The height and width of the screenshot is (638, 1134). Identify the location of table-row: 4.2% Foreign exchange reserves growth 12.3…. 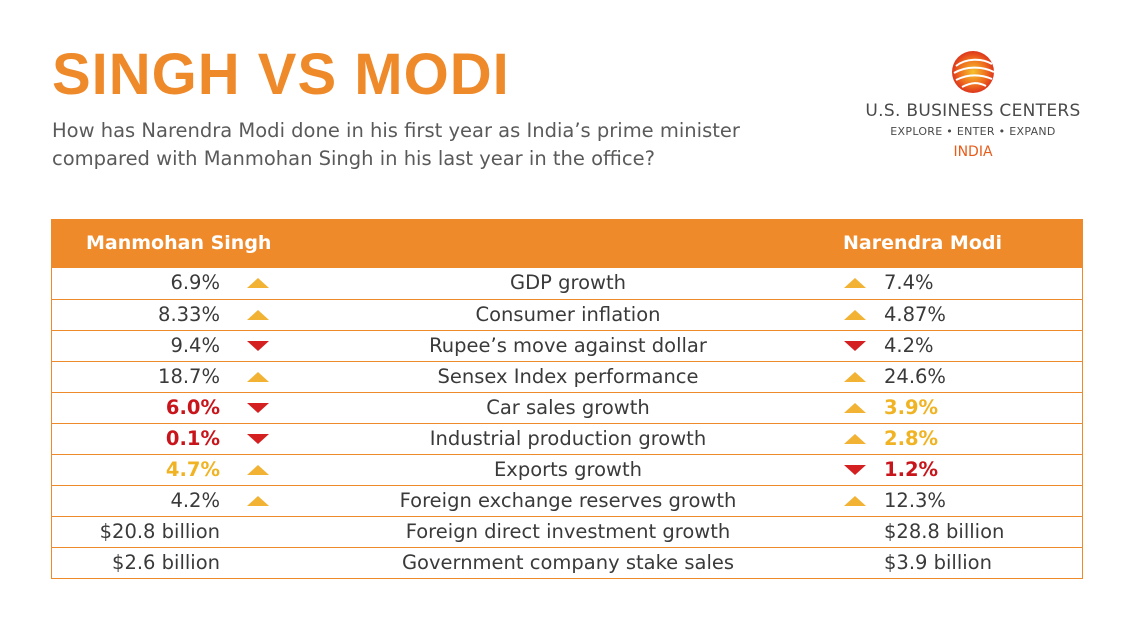
(567, 500).